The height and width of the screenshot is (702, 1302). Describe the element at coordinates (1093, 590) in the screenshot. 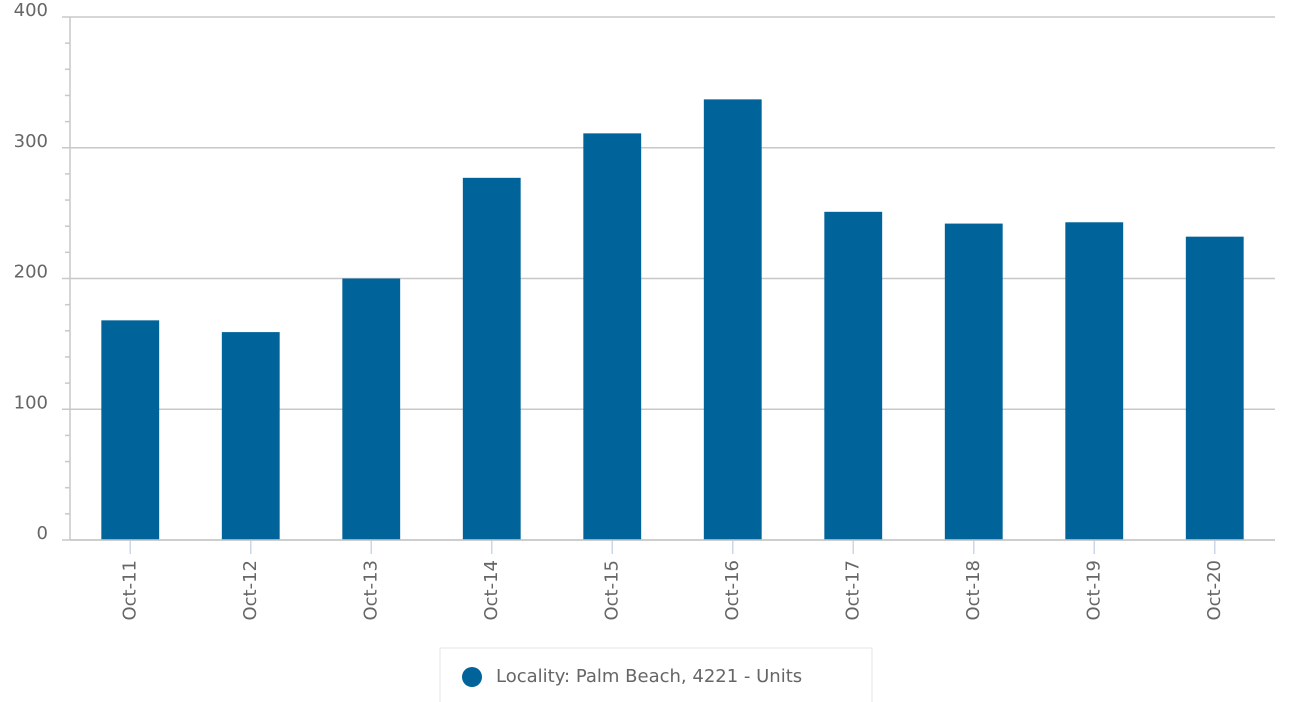

I see `x-tick-label: Oct-19` at that location.